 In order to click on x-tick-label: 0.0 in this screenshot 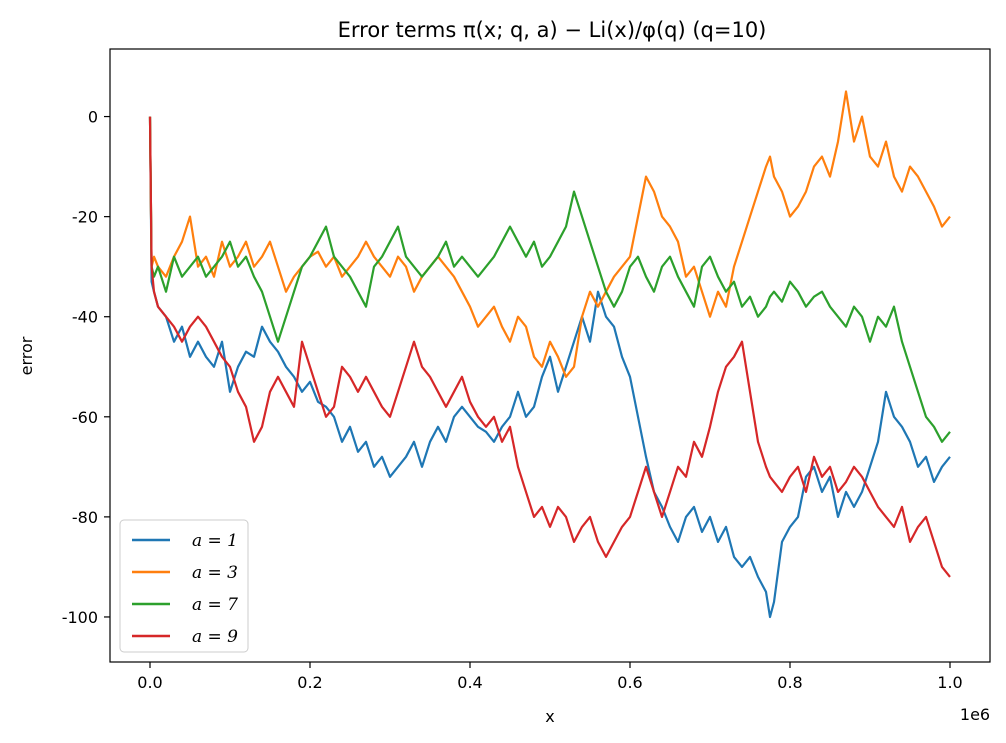, I will do `click(149, 682)`.